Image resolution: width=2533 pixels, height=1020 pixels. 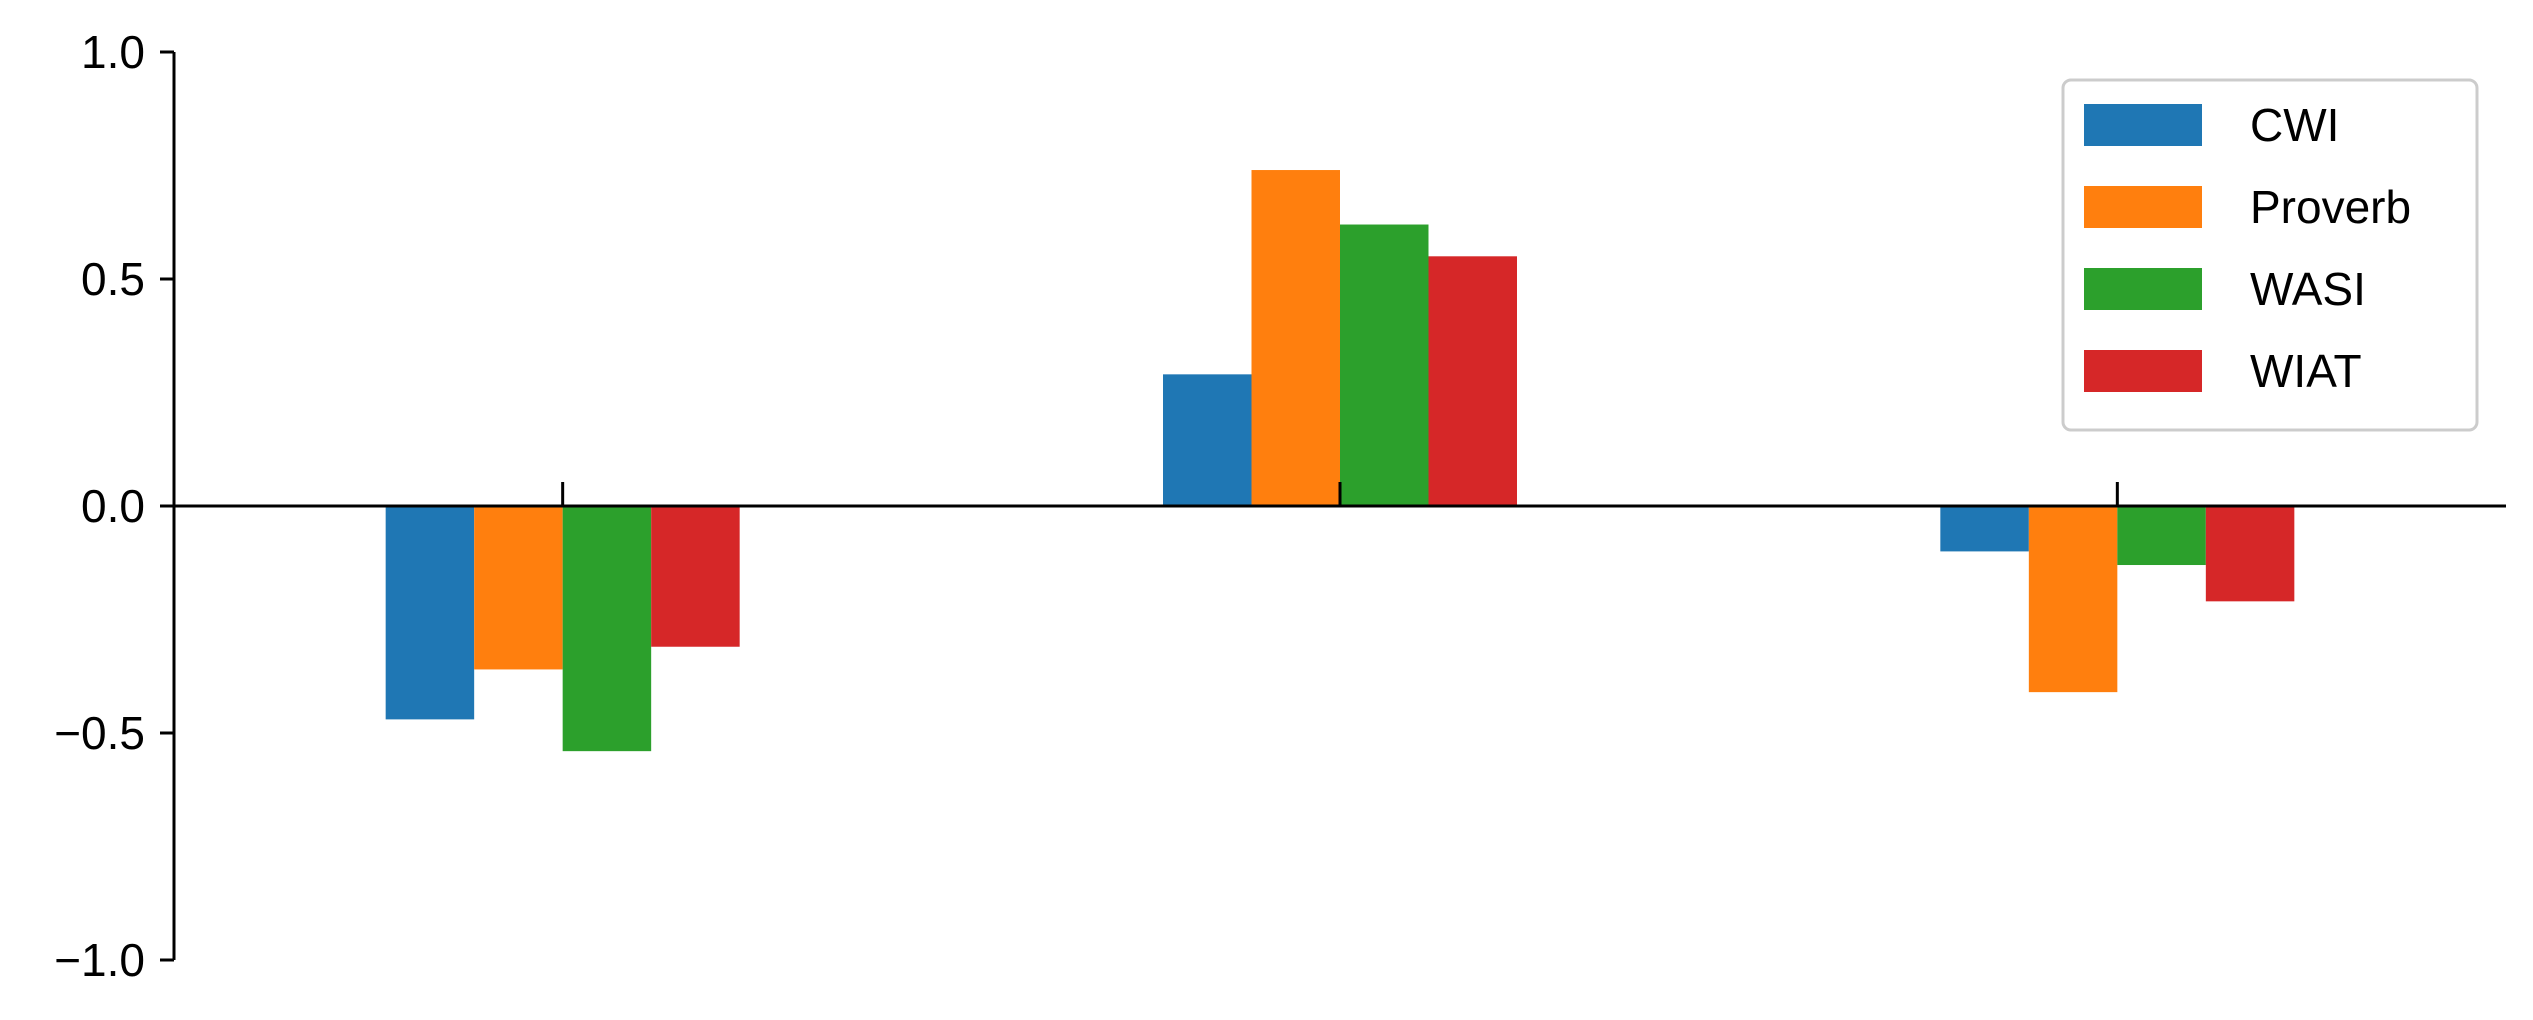 What do you see at coordinates (2143, 289) in the screenshot?
I see `legend-swatch-wasi` at bounding box center [2143, 289].